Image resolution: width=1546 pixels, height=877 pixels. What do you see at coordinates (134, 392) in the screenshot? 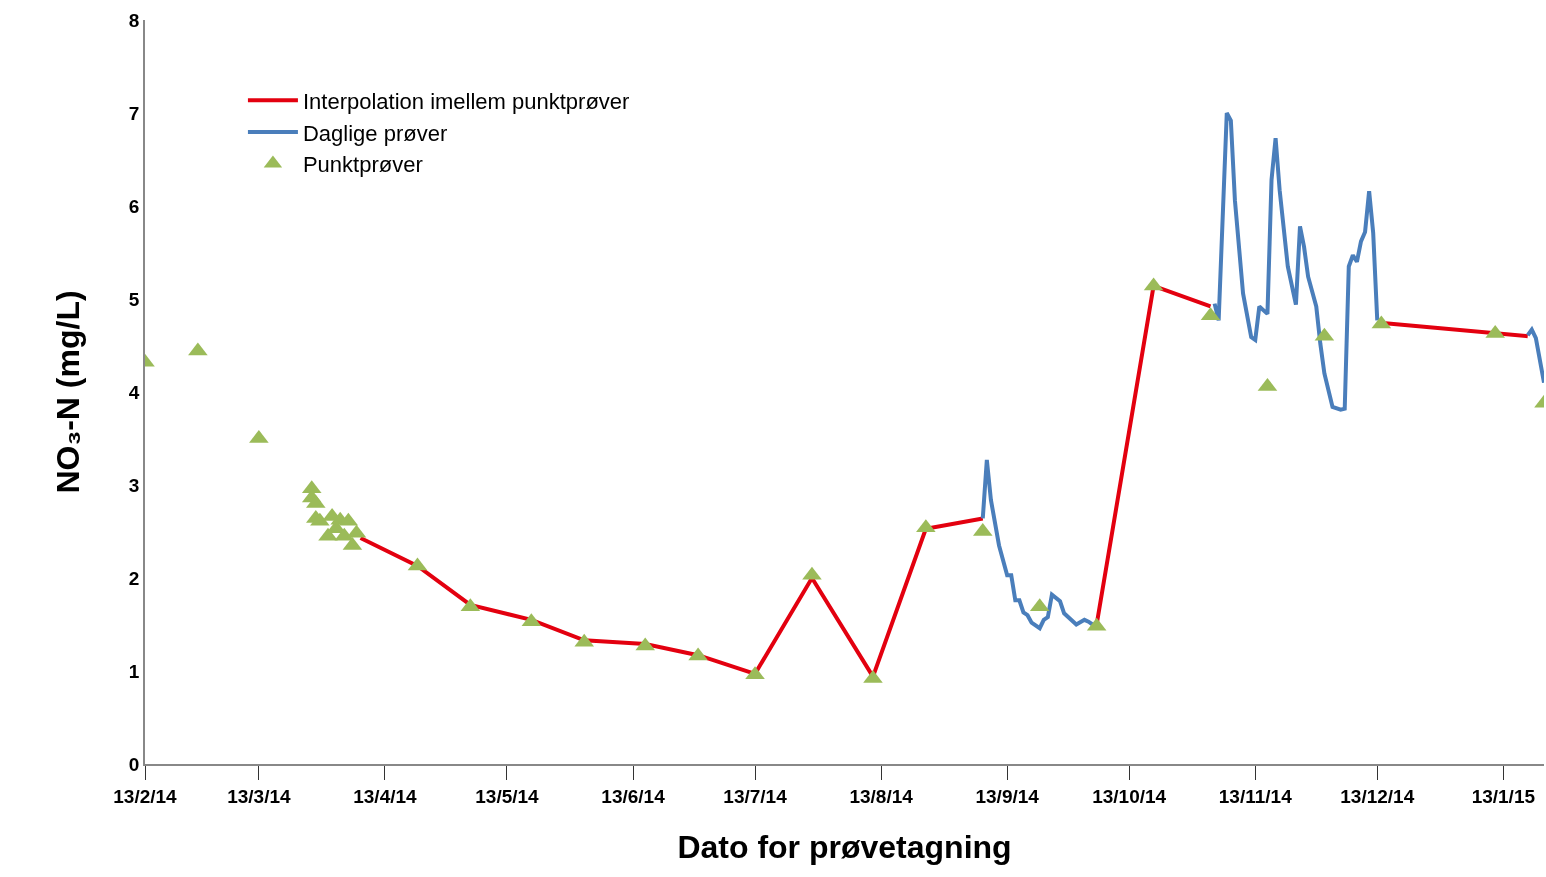
I see `y-tick-label: 4` at bounding box center [134, 392].